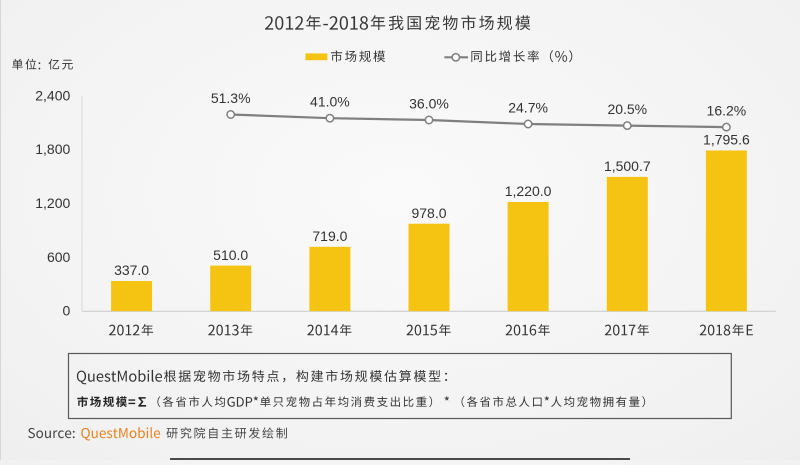 The height and width of the screenshot is (465, 800). Describe the element at coordinates (52, 96) in the screenshot. I see `svg-text: 2,400` at that location.